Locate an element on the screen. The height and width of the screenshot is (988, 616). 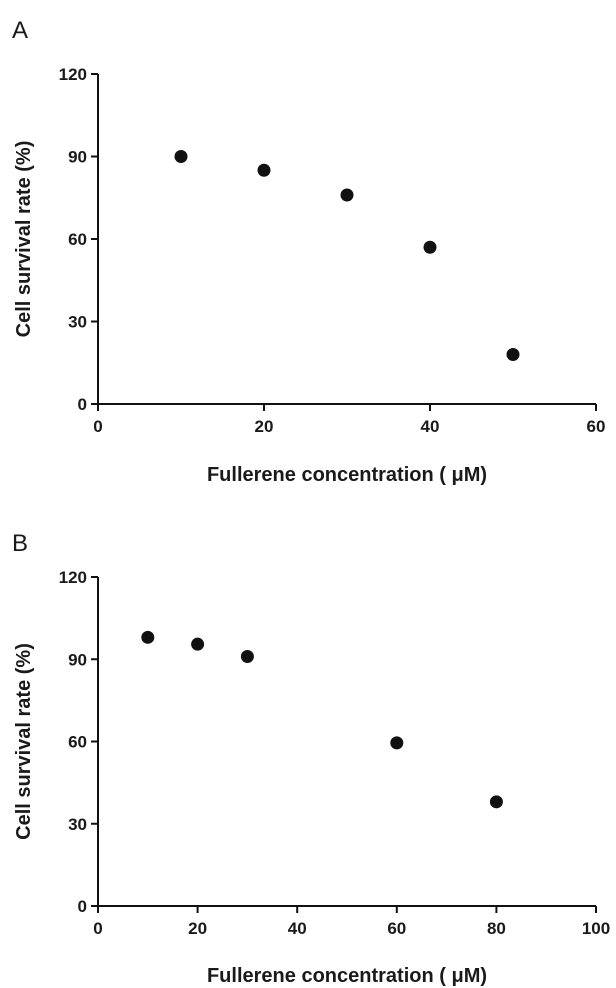
x-tick-label: 100 is located at coordinates (596, 928).